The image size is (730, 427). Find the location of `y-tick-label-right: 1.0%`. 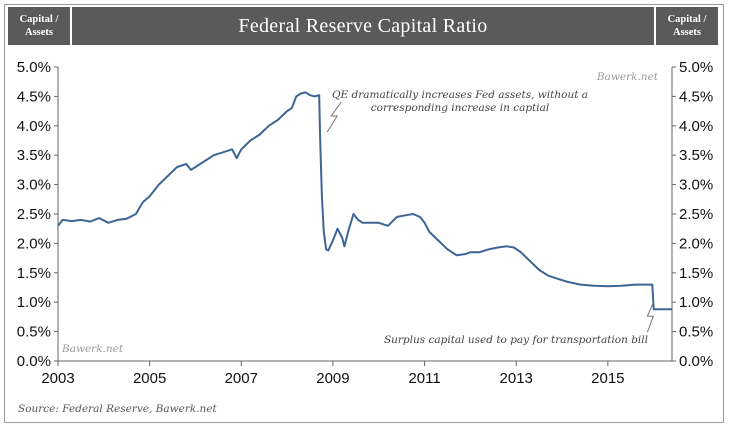

y-tick-label-right: 1.0% is located at coordinates (696, 302).